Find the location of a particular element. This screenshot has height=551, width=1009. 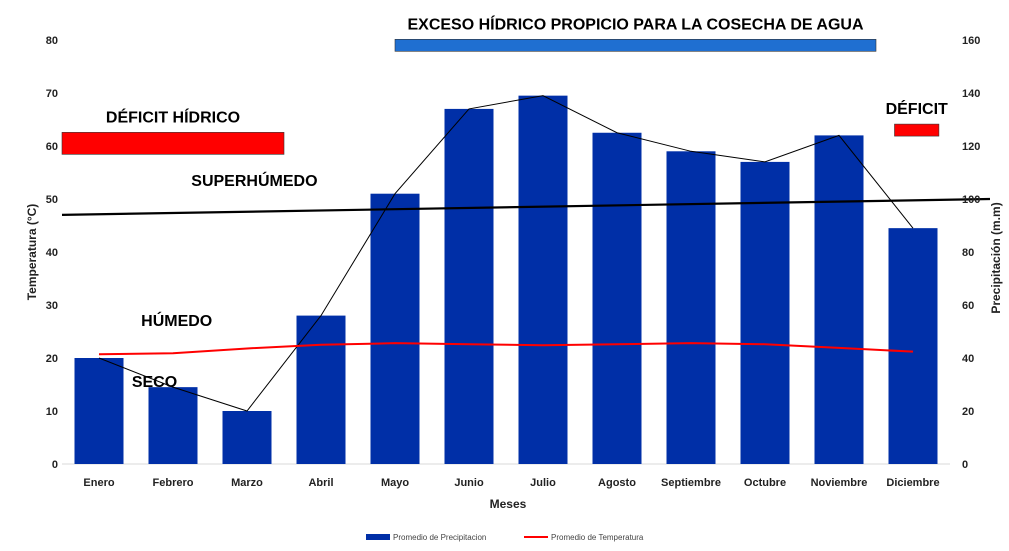

y-left-tick-20: 20 is located at coordinates (52, 359).